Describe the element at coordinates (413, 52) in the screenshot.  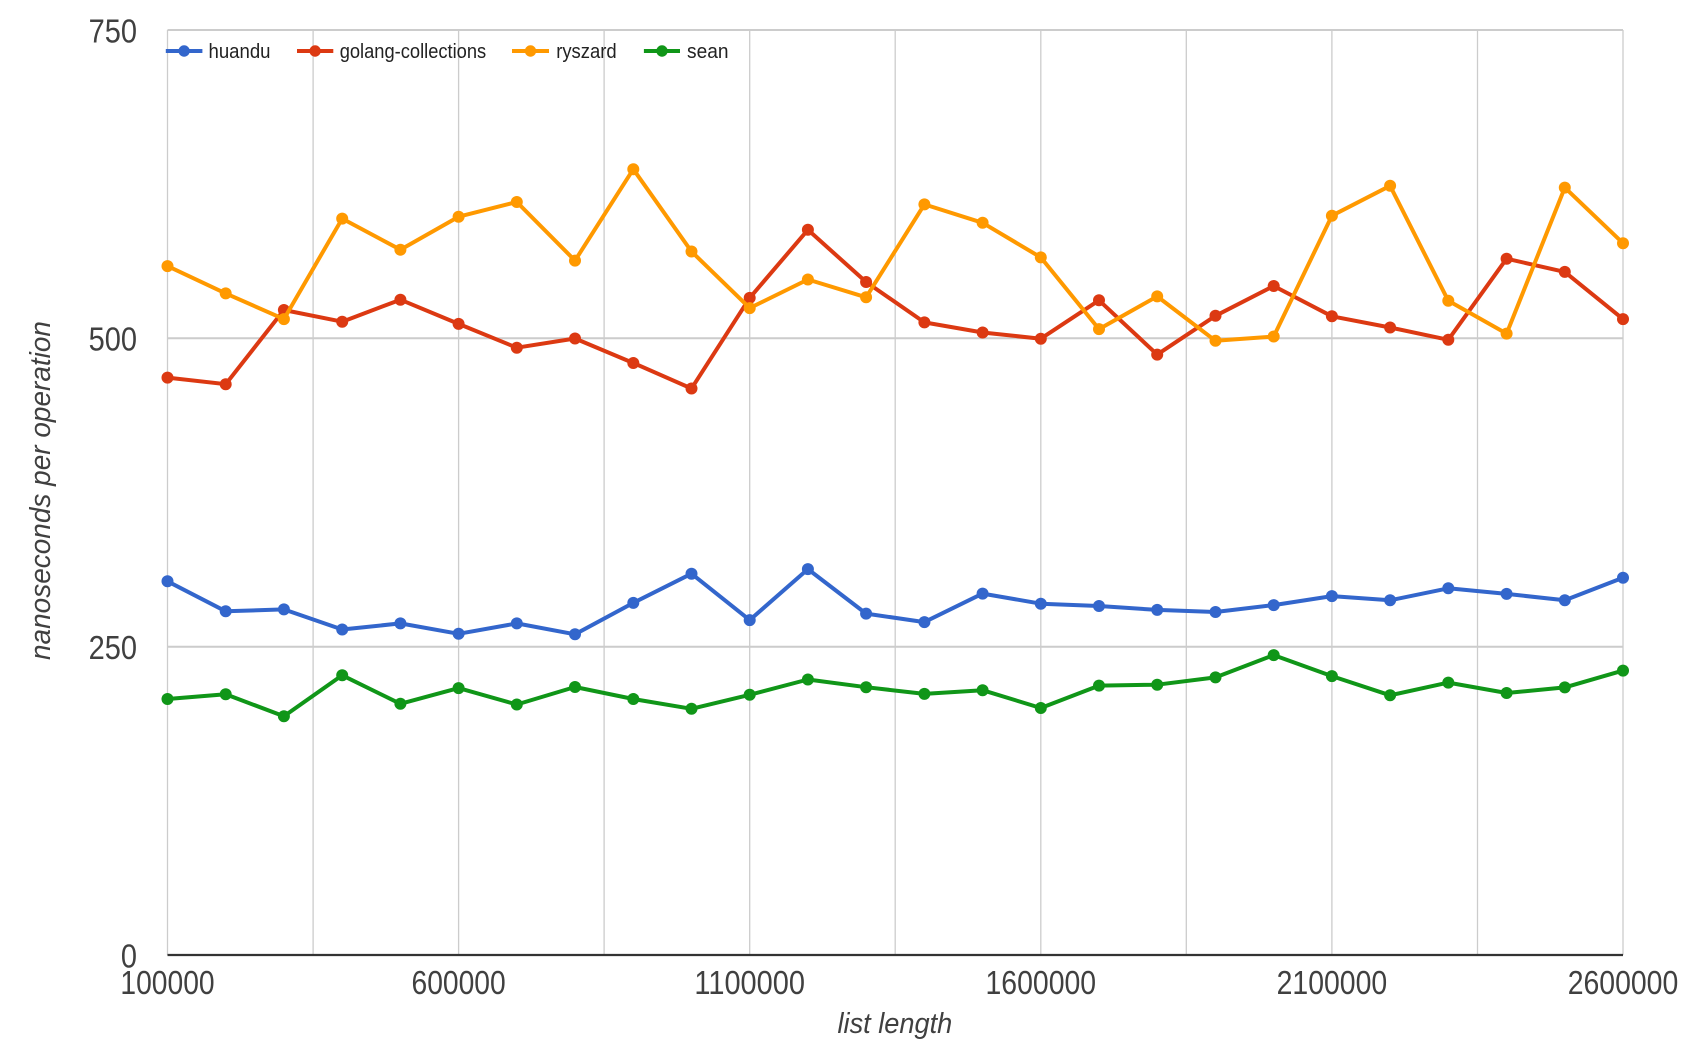
I see `svg-text: golang-collections` at that location.